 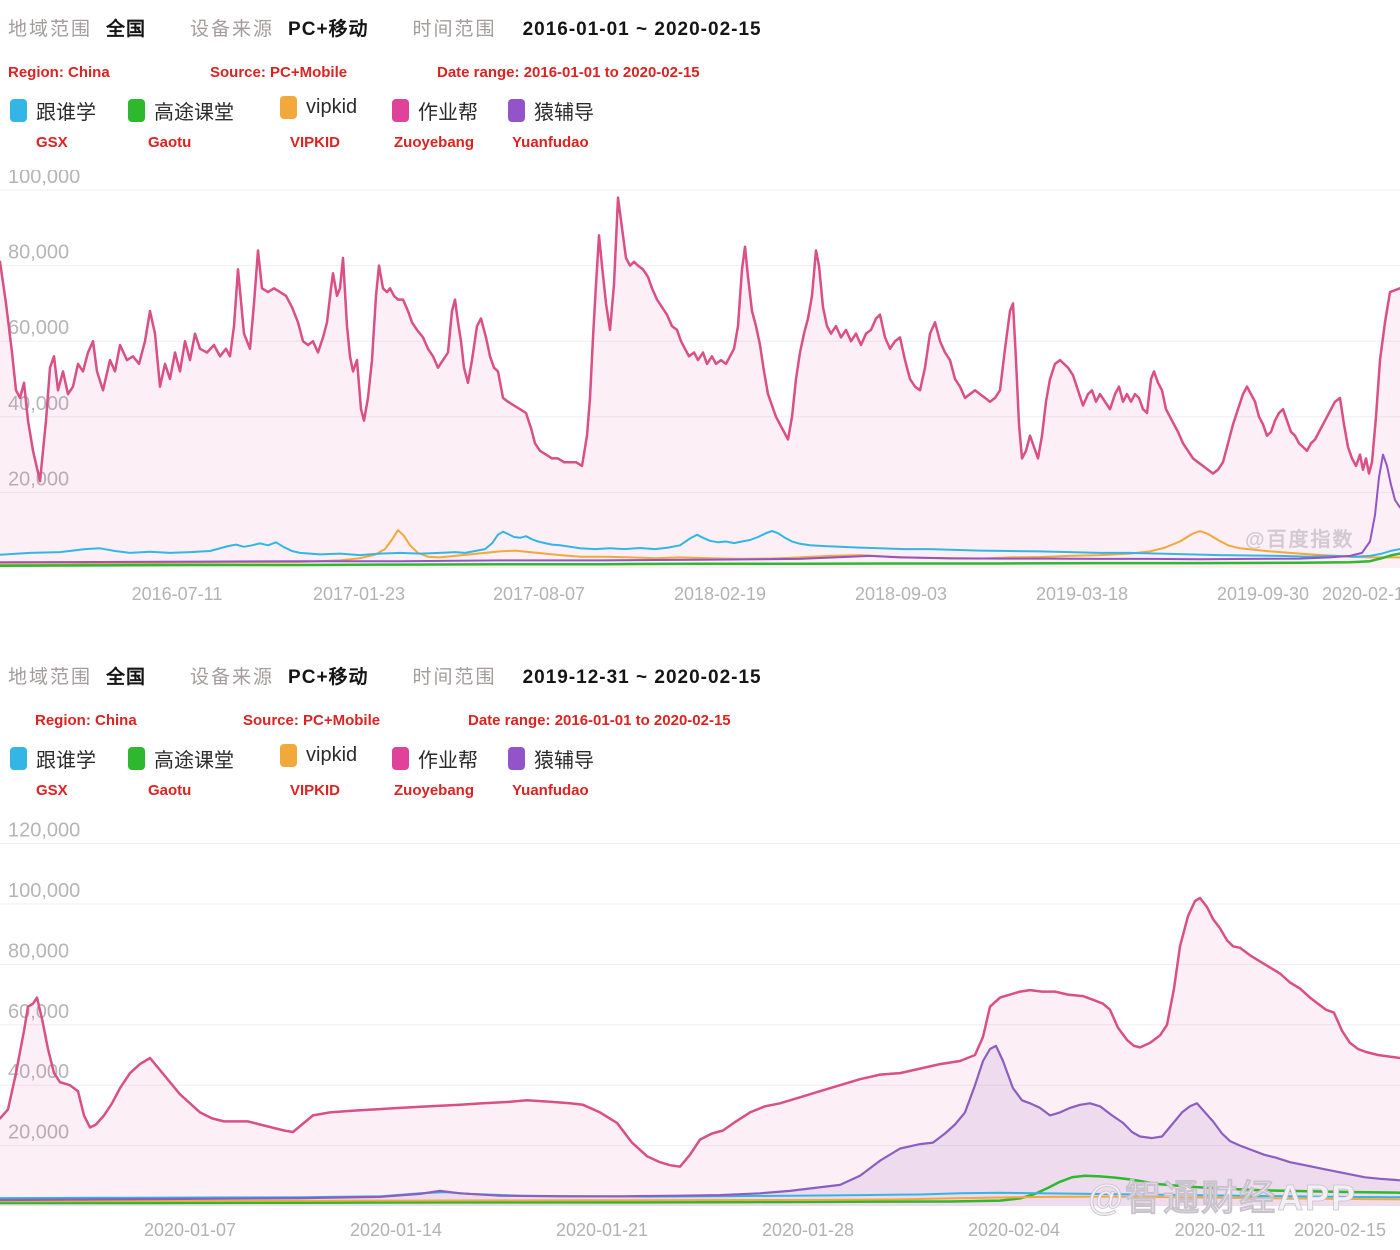 What do you see at coordinates (1014, 1230) in the screenshot?
I see `x-axis-tick-label: 2020-02-04` at bounding box center [1014, 1230].